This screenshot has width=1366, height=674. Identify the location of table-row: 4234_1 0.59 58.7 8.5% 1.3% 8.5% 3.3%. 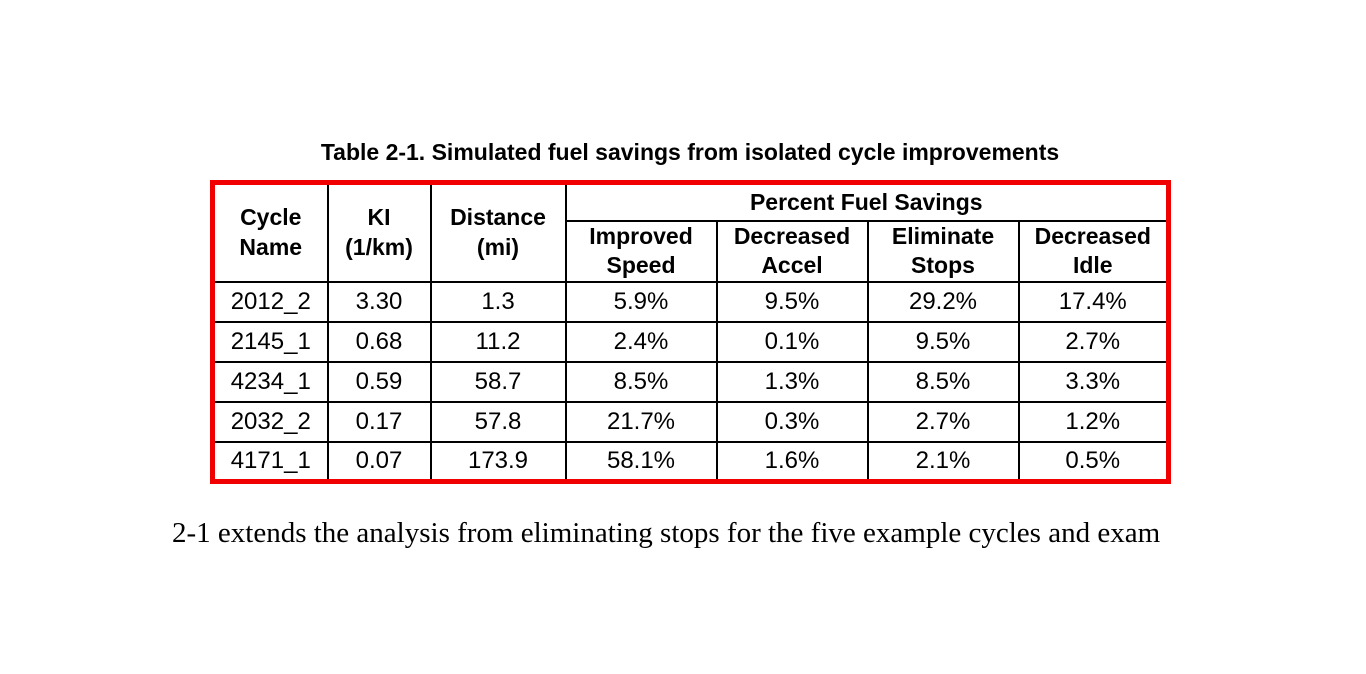
(690, 381).